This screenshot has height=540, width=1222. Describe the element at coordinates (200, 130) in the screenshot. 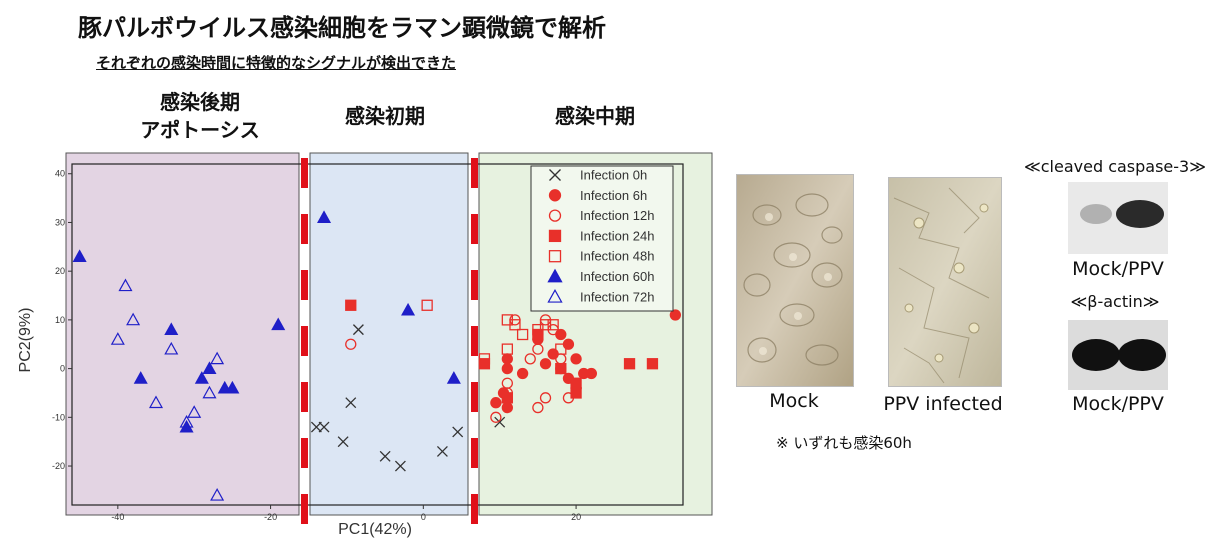

I see `phase-label-late-line2: アポトーシス` at that location.